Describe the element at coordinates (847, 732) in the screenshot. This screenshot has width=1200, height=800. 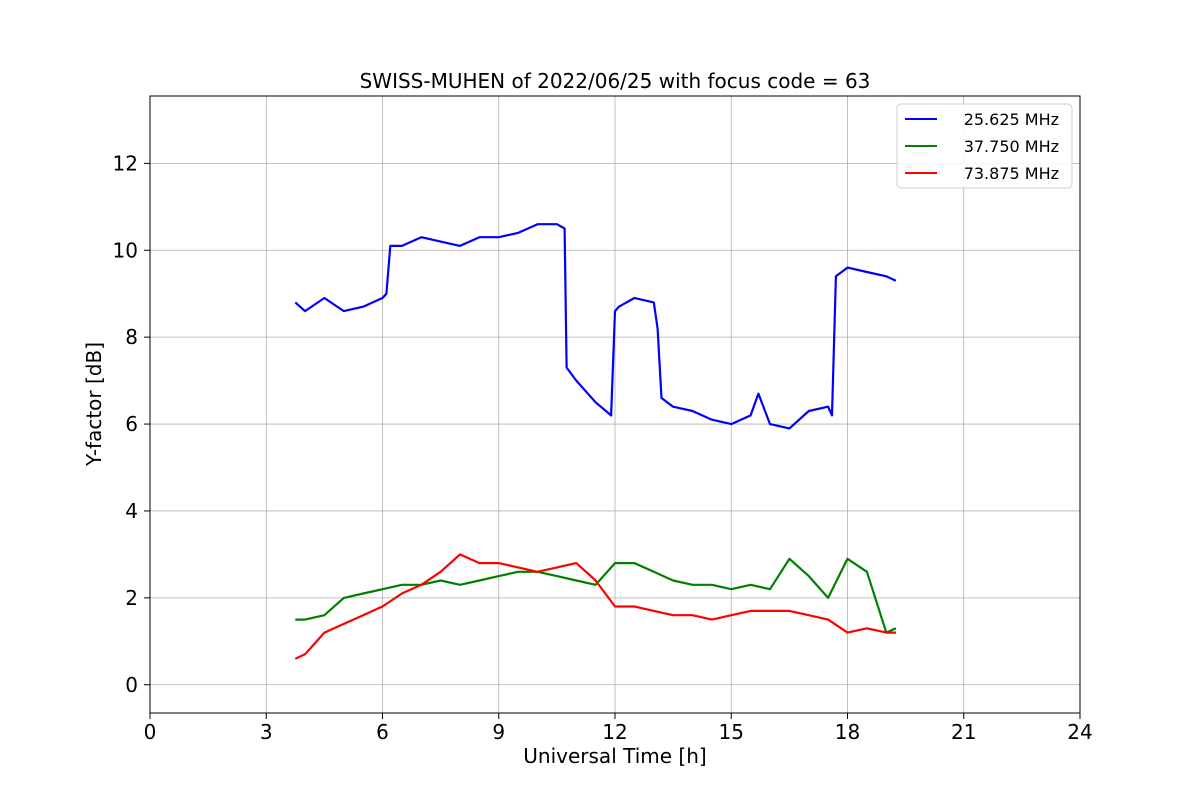
I see `x-tick-label: 18` at that location.